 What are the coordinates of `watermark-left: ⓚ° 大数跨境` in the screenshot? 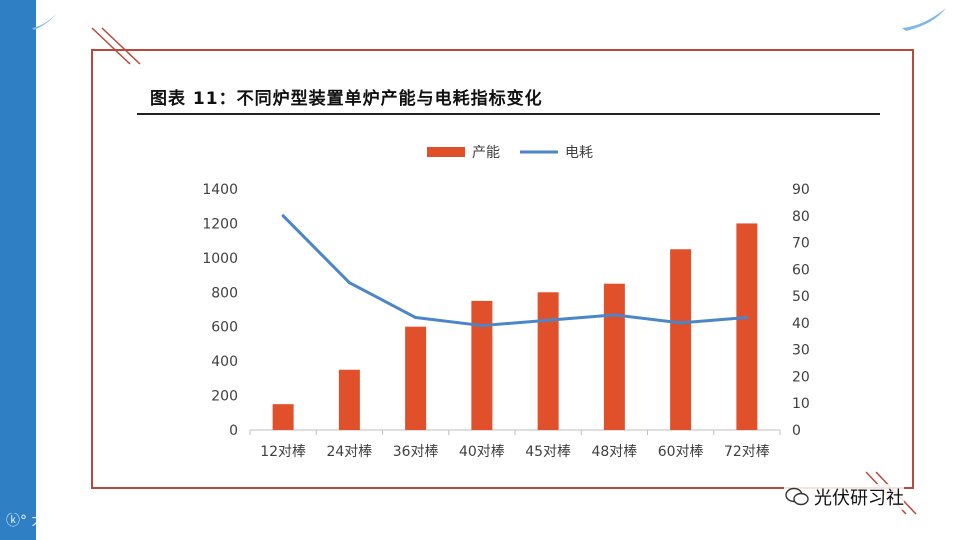 It's located at (46, 520).